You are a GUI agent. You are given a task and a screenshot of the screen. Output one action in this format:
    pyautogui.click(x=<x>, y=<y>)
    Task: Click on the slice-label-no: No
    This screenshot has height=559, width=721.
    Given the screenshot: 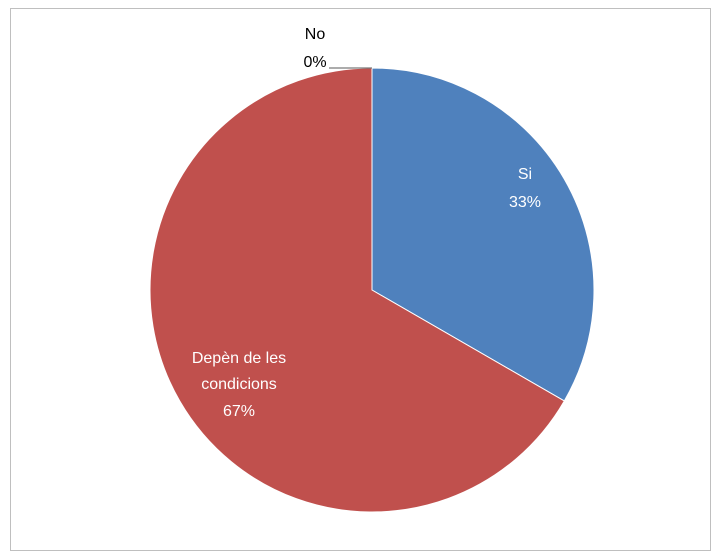 What is the action you would take?
    pyautogui.click(x=315, y=34)
    